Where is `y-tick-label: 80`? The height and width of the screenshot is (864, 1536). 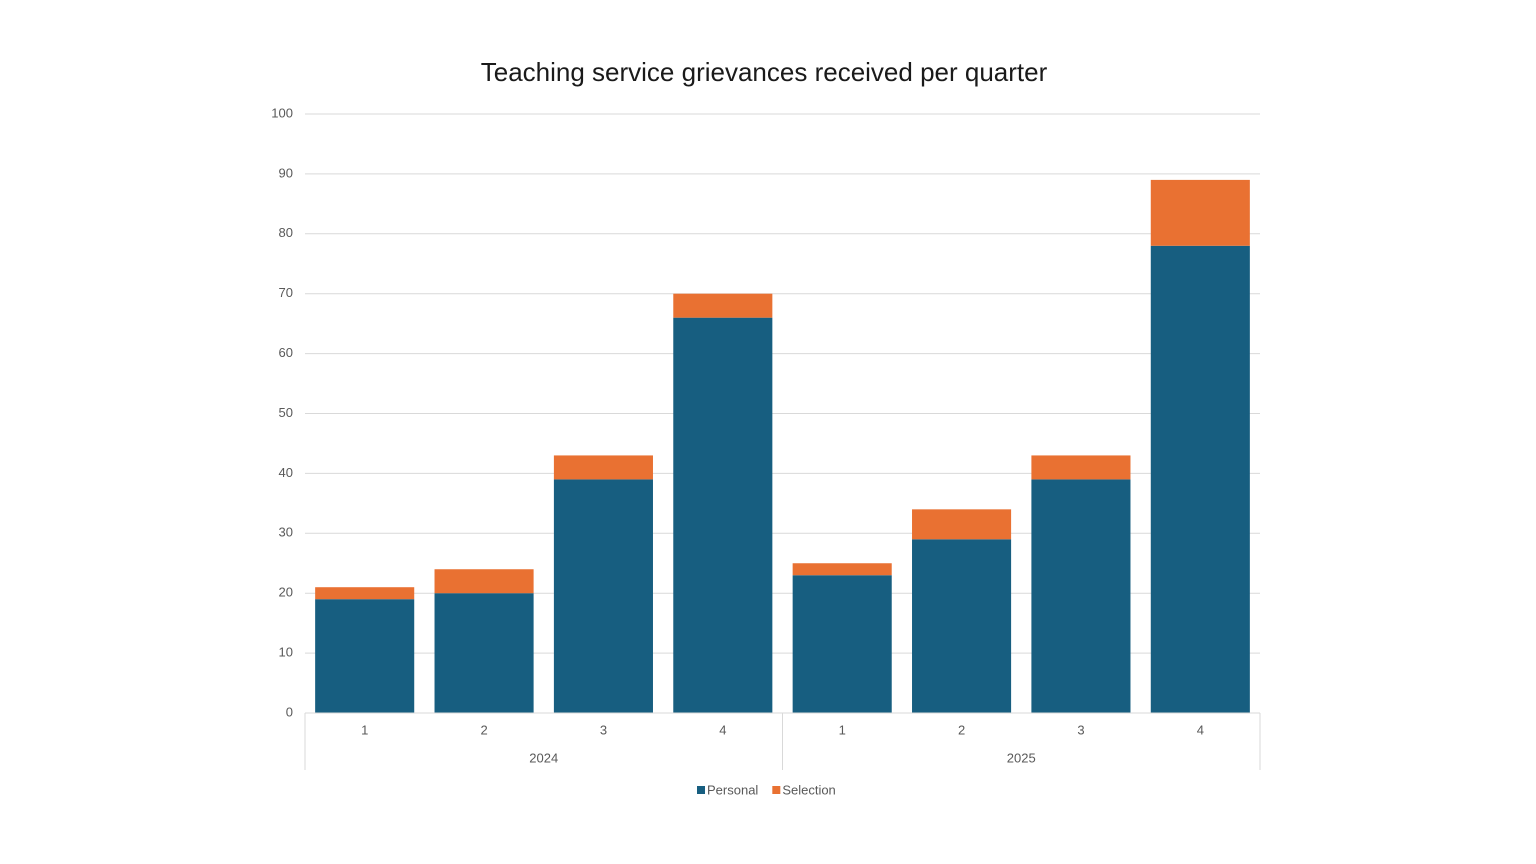
y-tick-label: 80 is located at coordinates (286, 232).